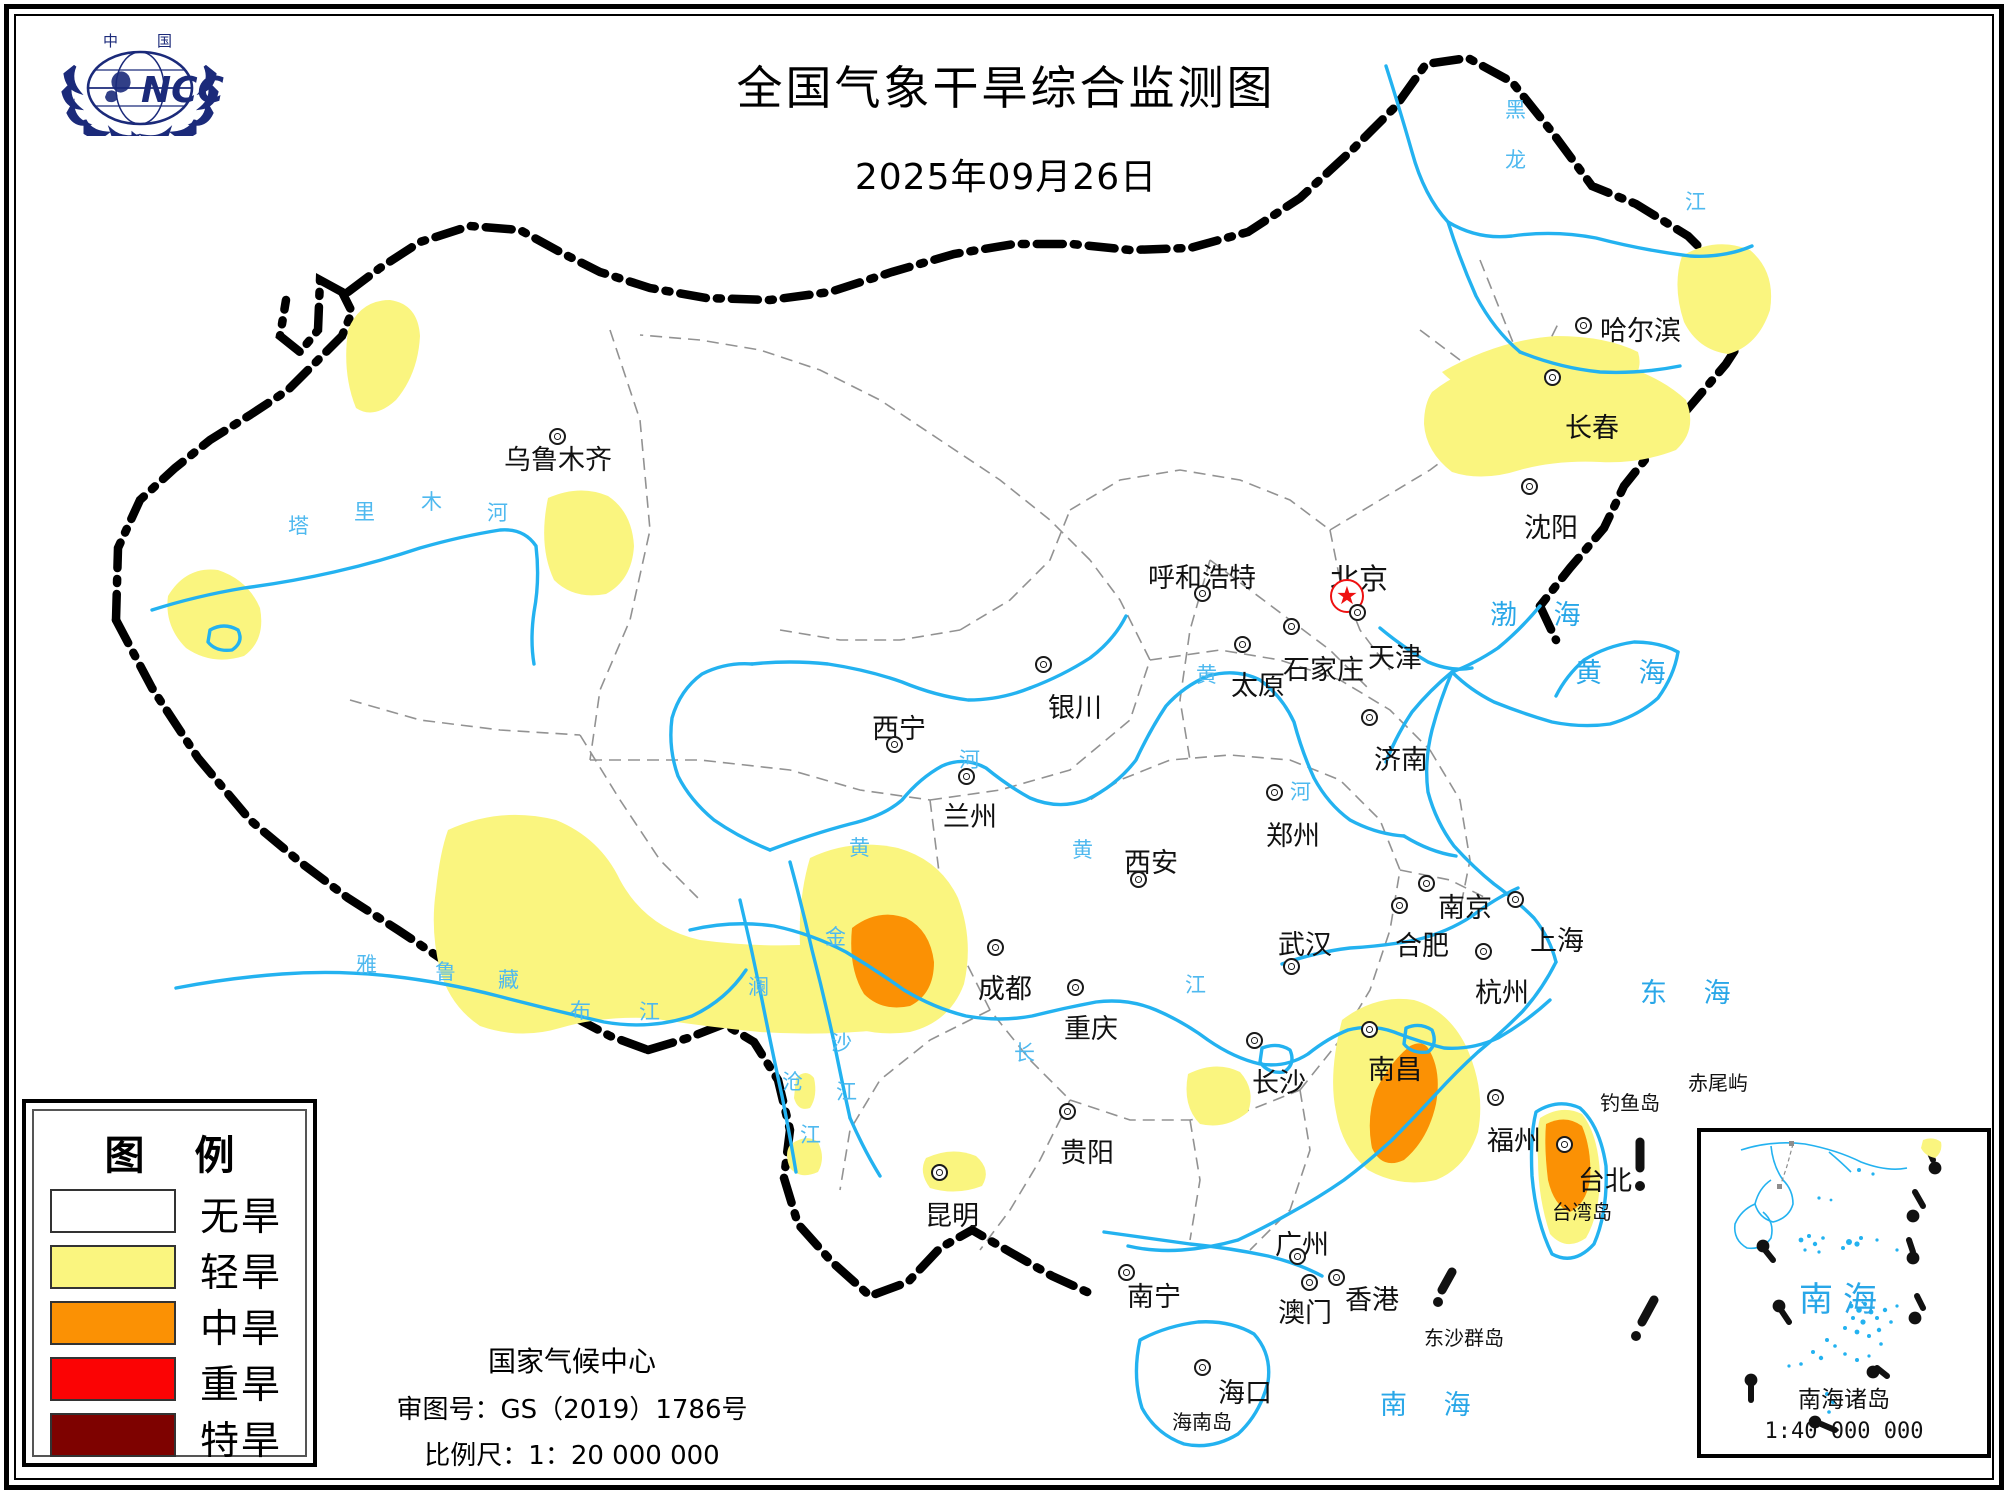 The width and height of the screenshot is (2012, 1498). What do you see at coordinates (1592, 428) in the screenshot?
I see `city-label: 长春` at bounding box center [1592, 428].